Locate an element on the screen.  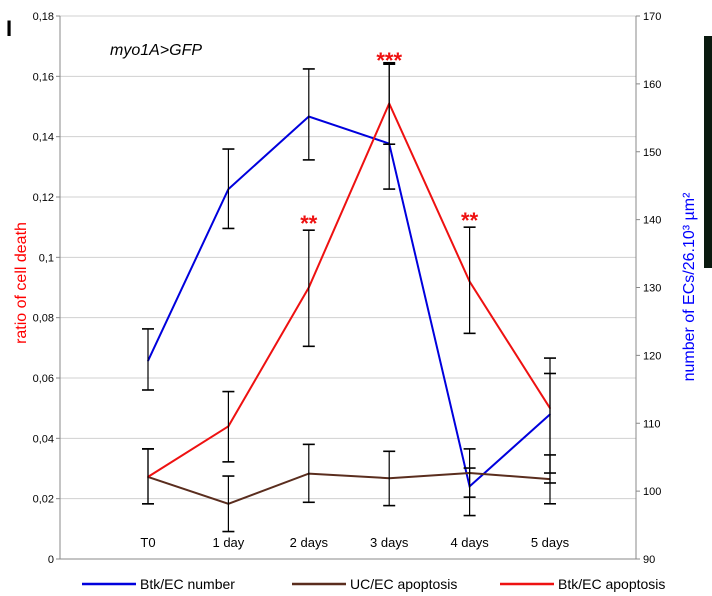
left-tick-label: 0,18 is located at coordinates (43, 17).